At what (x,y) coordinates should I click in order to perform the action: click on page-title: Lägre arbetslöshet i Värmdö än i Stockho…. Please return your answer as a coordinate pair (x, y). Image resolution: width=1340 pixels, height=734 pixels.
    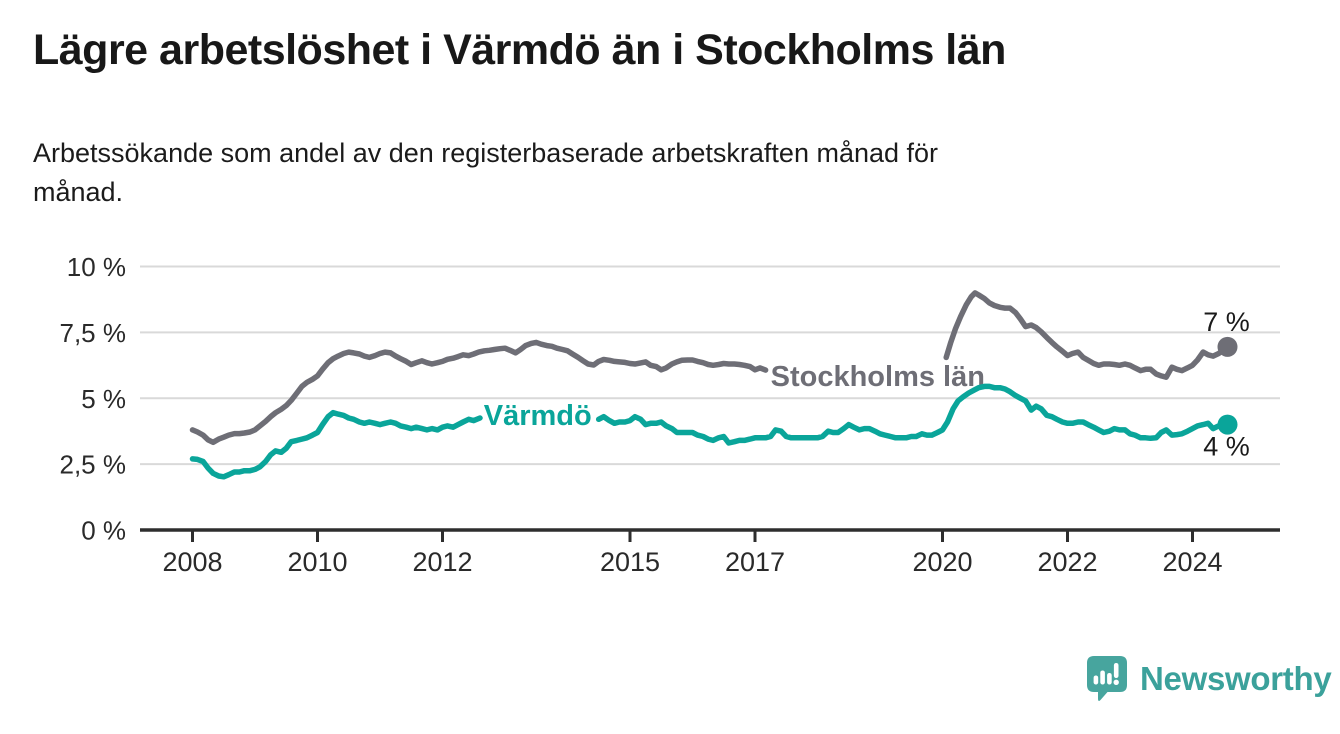
    Looking at the image, I should click on (519, 50).